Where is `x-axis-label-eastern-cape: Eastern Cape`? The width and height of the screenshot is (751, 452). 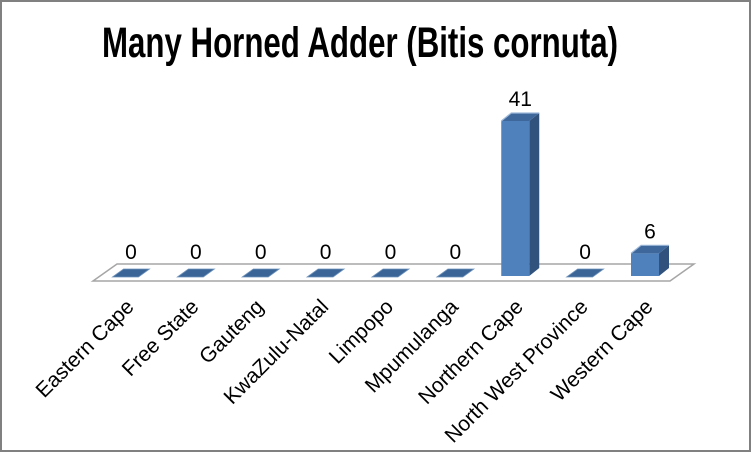
x-axis-label-eastern-cape: Eastern Cape is located at coordinates (84, 348).